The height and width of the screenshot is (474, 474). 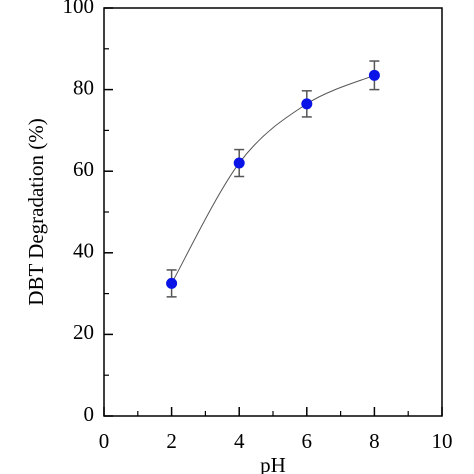 What do you see at coordinates (442, 441) in the screenshot?
I see `x-tick-label: 10` at bounding box center [442, 441].